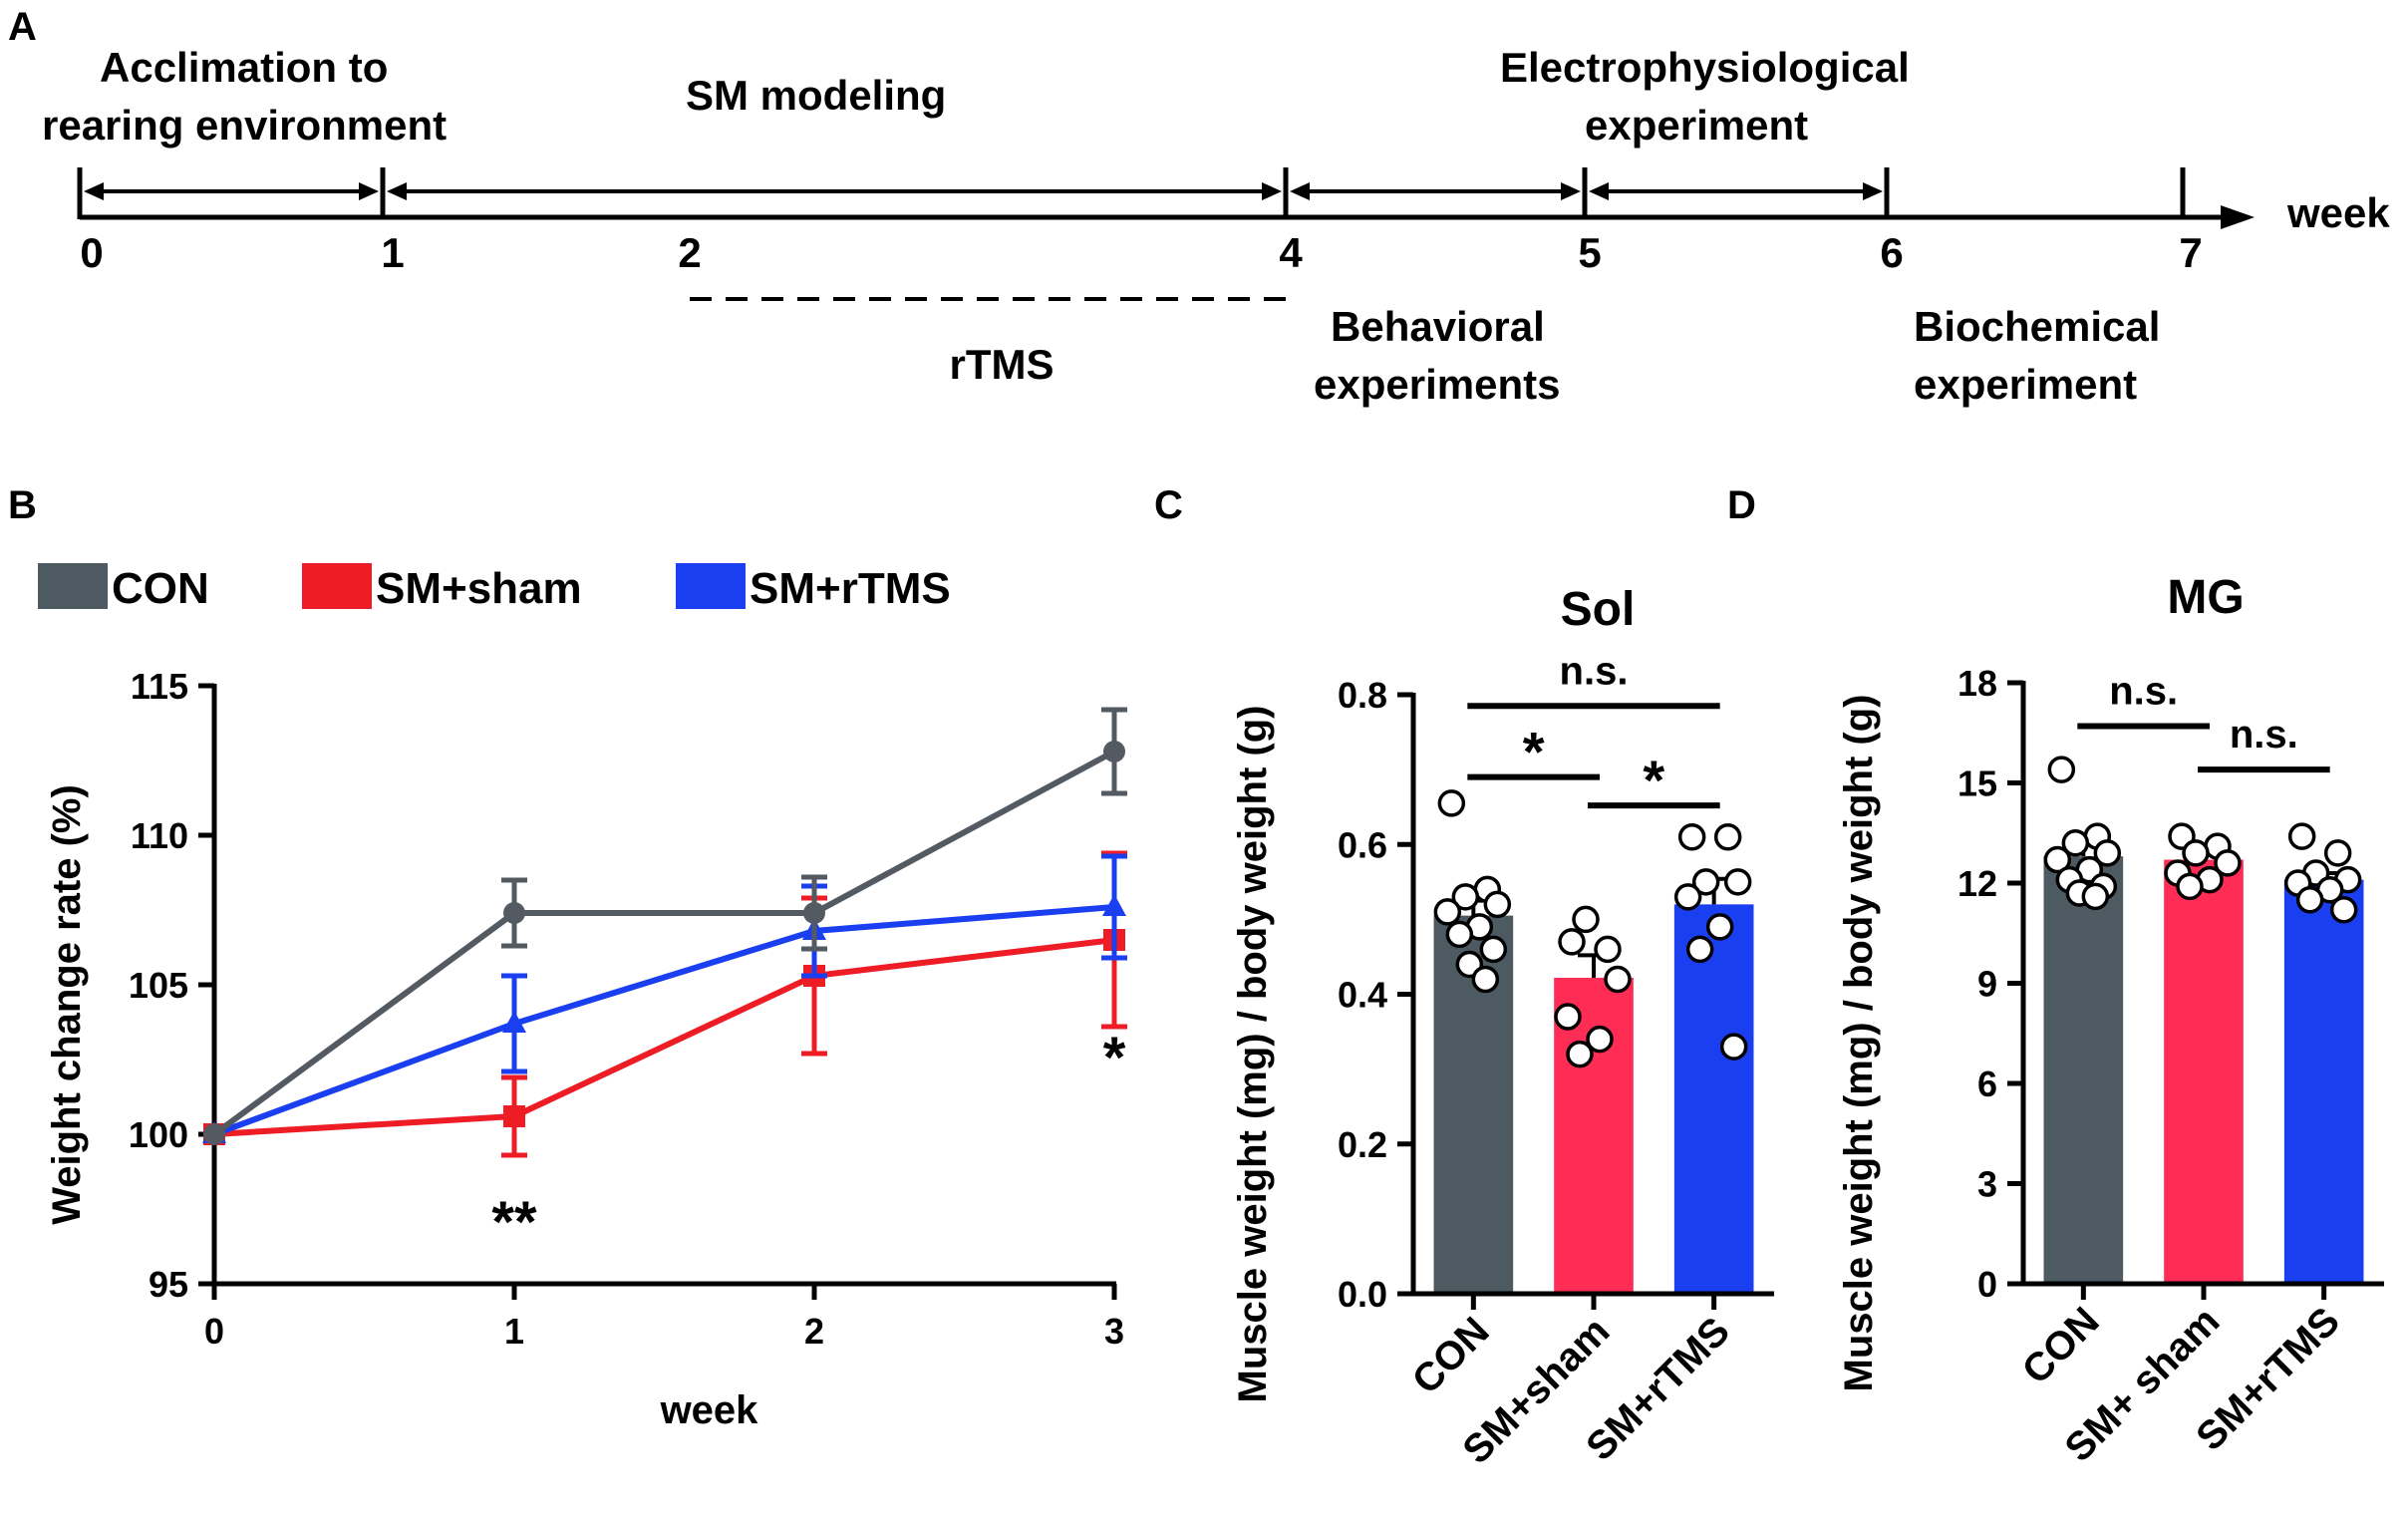 The height and width of the screenshot is (1522, 2408). What do you see at coordinates (514, 1222) in the screenshot?
I see `significance-annotation: **` at bounding box center [514, 1222].